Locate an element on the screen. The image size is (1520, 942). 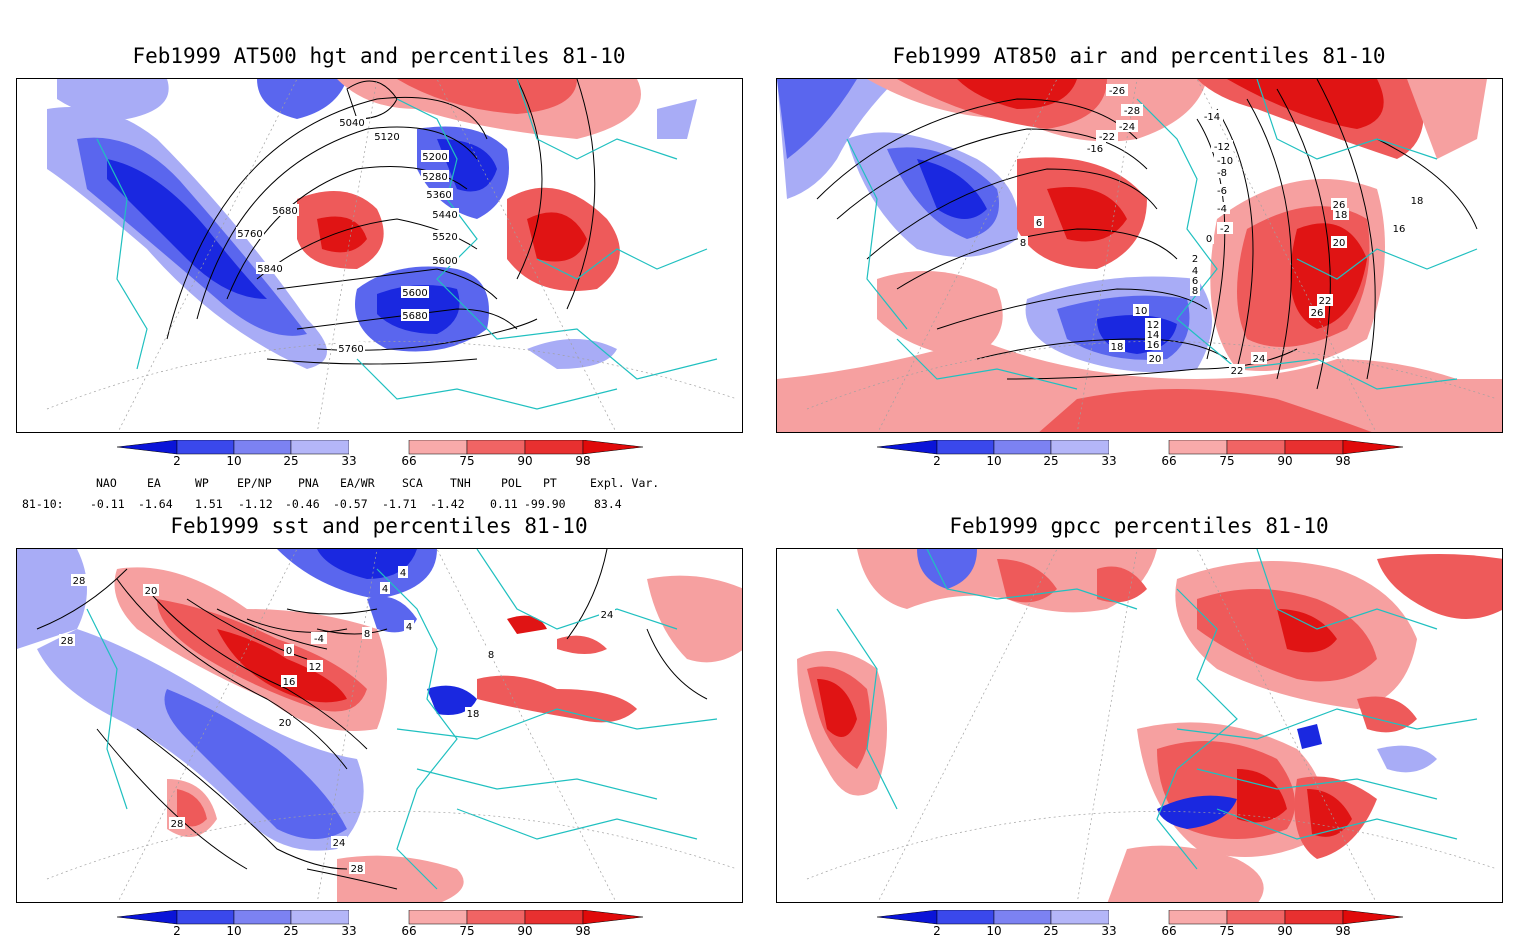
contour-label: -2 is located at coordinates (1225, 228).